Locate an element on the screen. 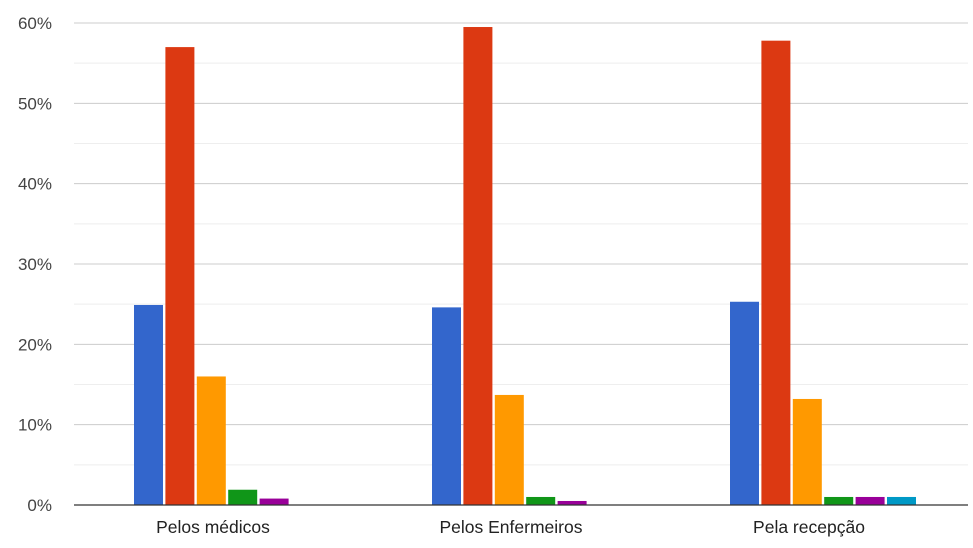 The width and height of the screenshot is (973, 548). y-tick-label: 60% is located at coordinates (35, 23).